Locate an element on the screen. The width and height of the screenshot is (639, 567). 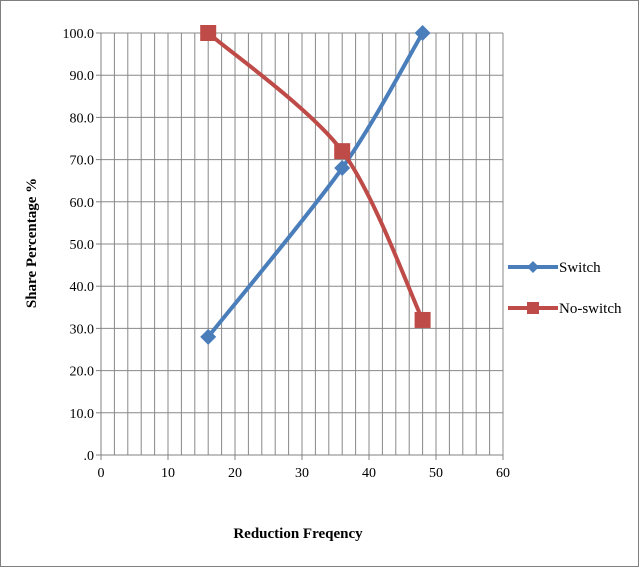
legend-label-no-switch: No-switch is located at coordinates (590, 309).